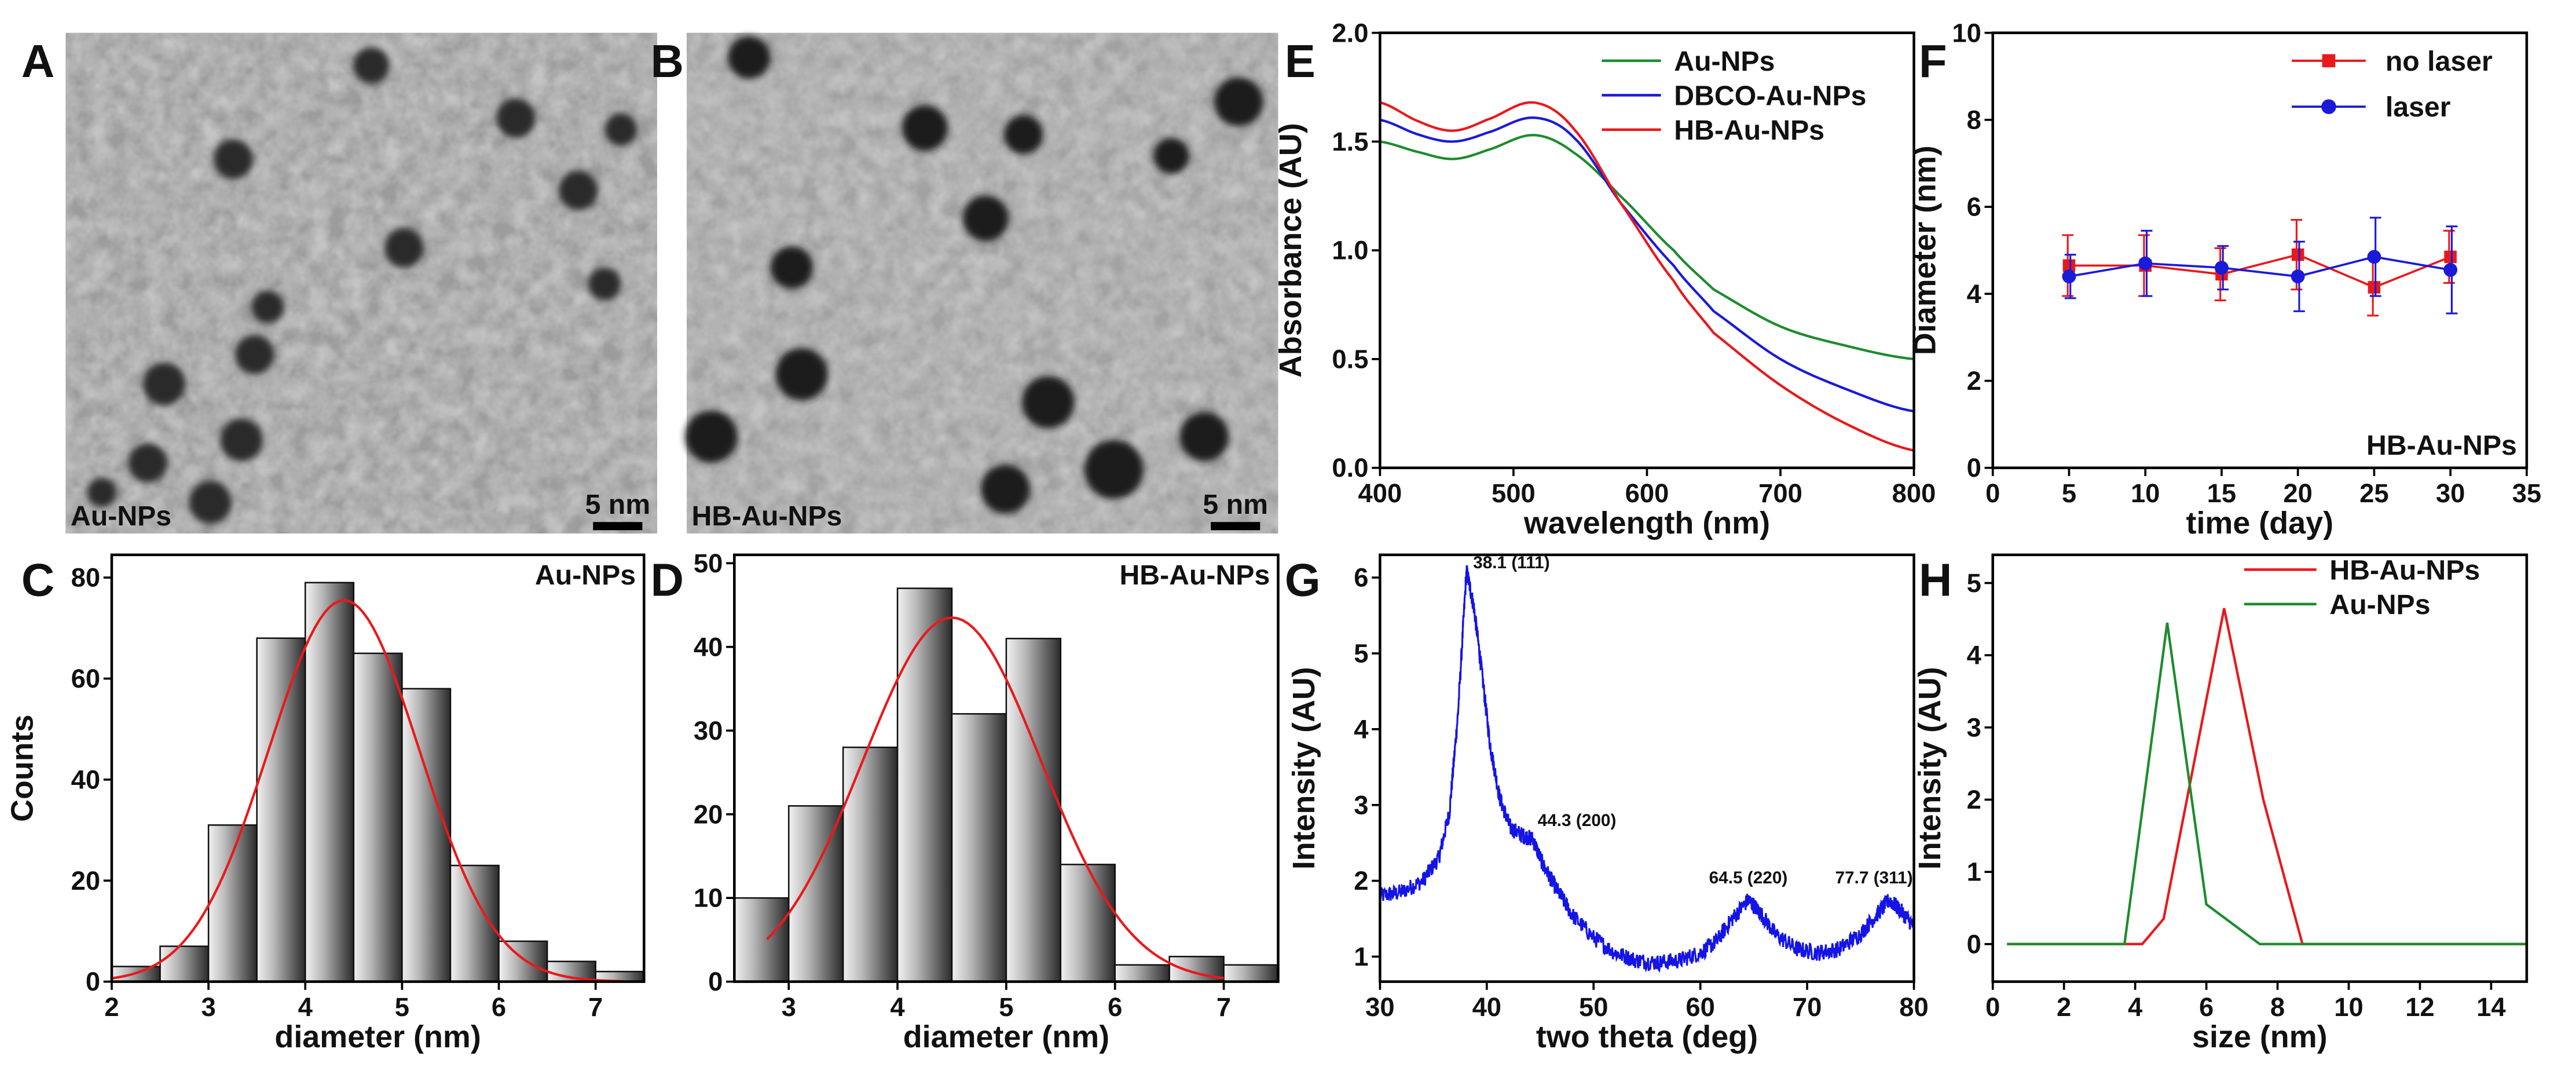 The height and width of the screenshot is (1067, 2576). Describe the element at coordinates (37, 580) in the screenshot. I see `panel-letter-c: C` at that location.